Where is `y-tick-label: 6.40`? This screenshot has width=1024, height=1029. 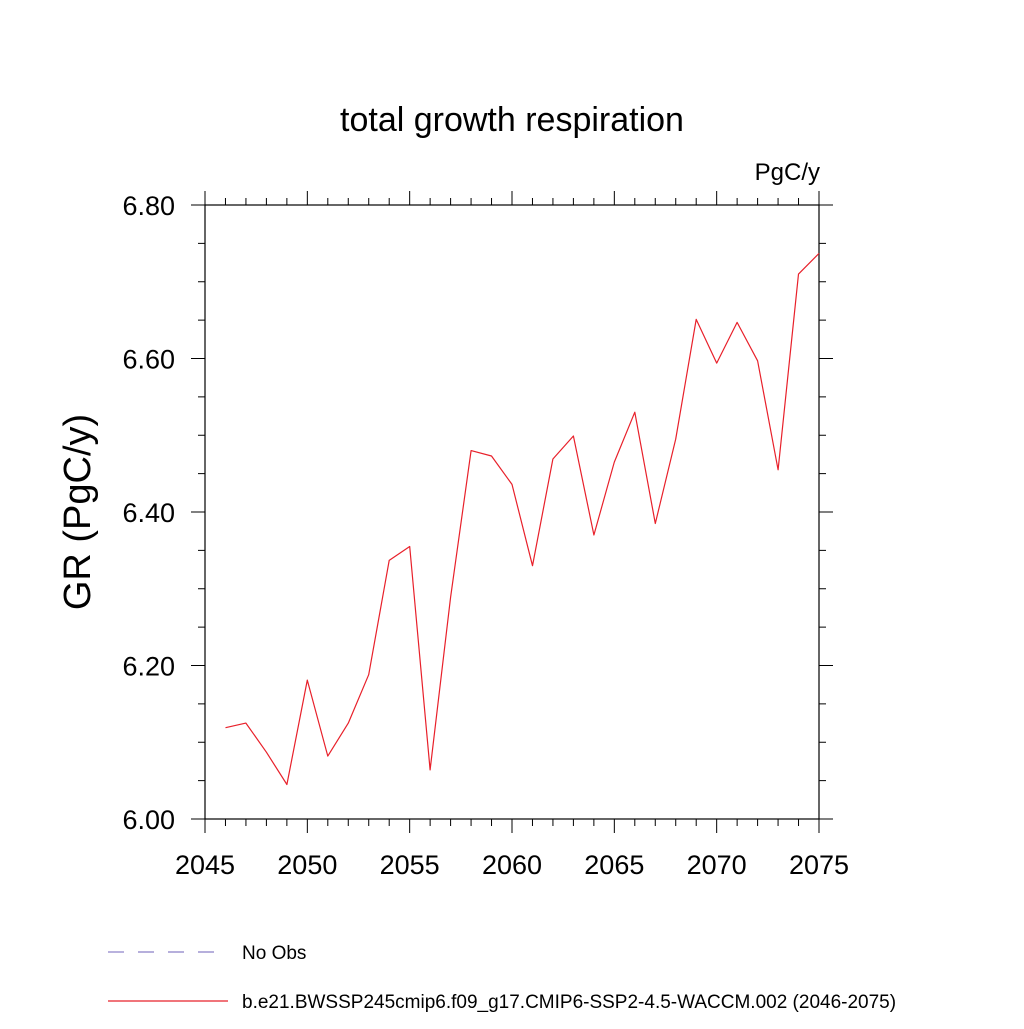
y-tick-label: 6.40 is located at coordinates (148, 513).